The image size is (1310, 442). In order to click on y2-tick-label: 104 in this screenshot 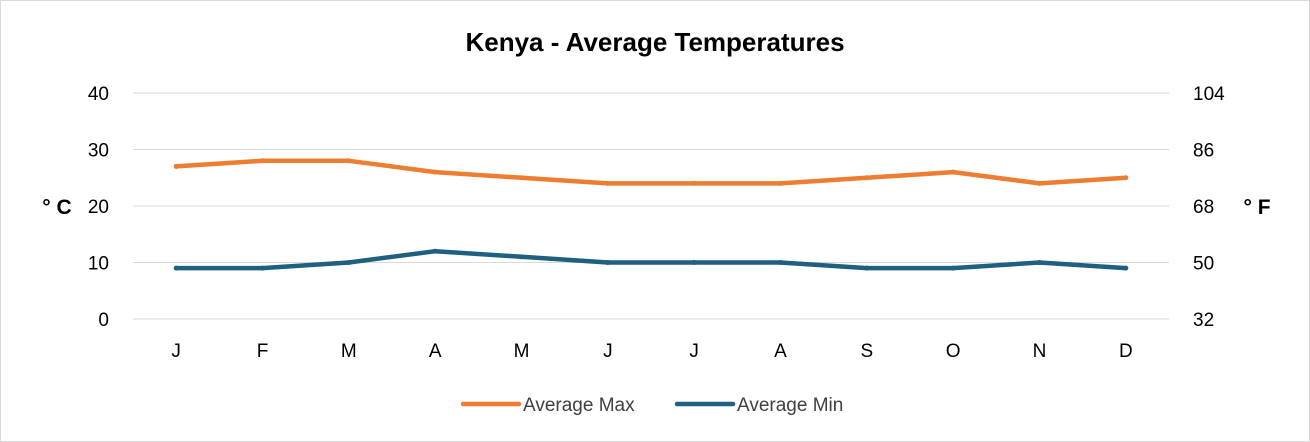, I will do `click(1209, 94)`.